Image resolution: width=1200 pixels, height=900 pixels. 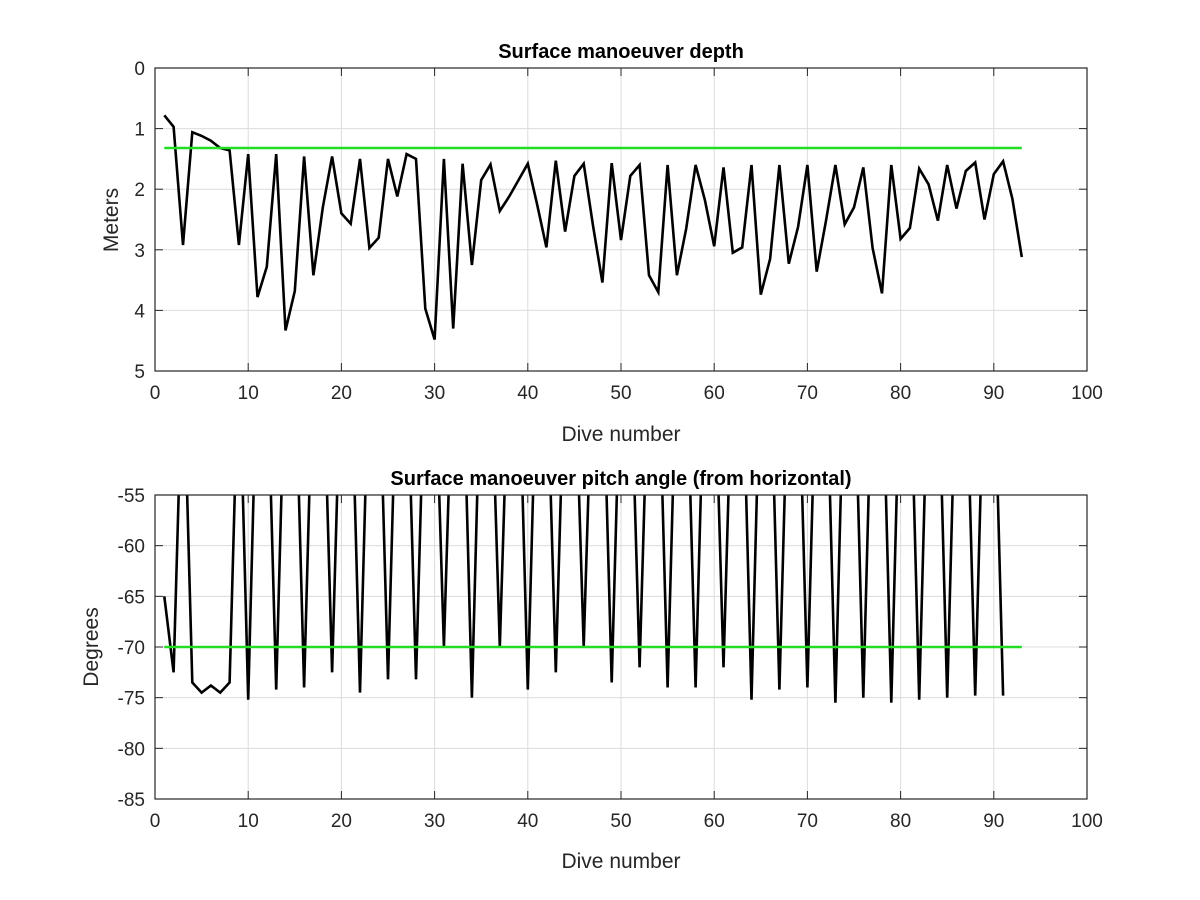 What do you see at coordinates (248, 393) in the screenshot?
I see `depth-chart-xtick-label: 10` at bounding box center [248, 393].